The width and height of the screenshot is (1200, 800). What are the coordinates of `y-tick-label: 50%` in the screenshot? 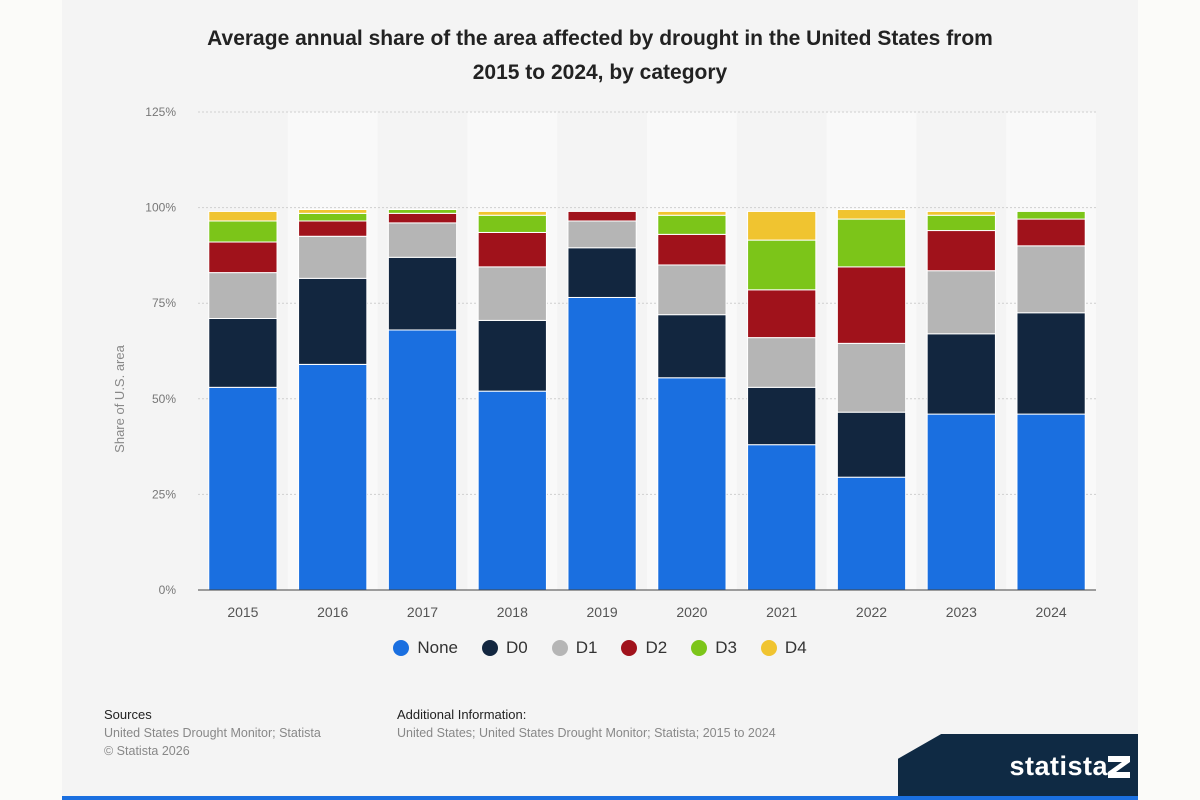 It's located at (164, 399).